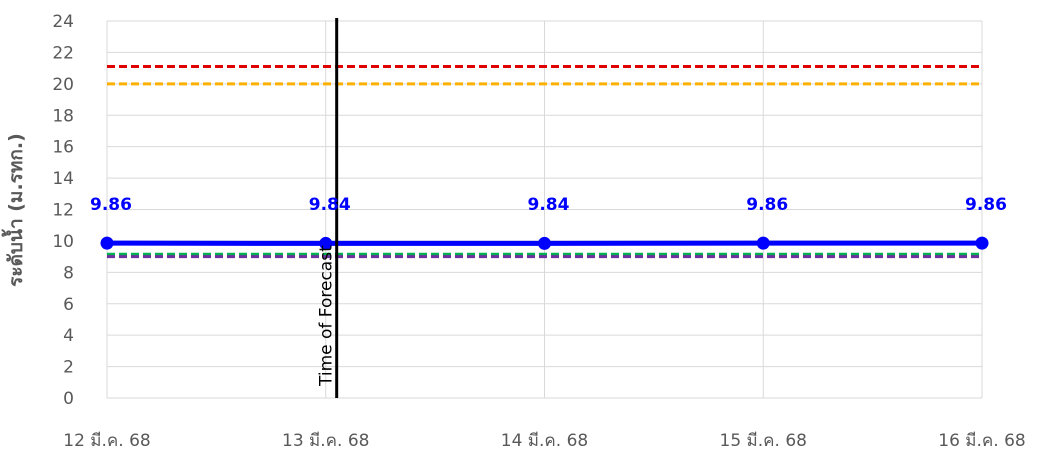 The image size is (1040, 454). I want to click on y-tick-label: 18, so click(63, 116).